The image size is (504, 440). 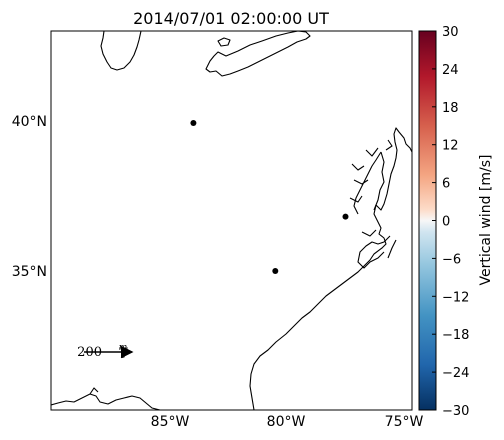 I want to click on lon-tick-label: 75°W, so click(x=404, y=422).